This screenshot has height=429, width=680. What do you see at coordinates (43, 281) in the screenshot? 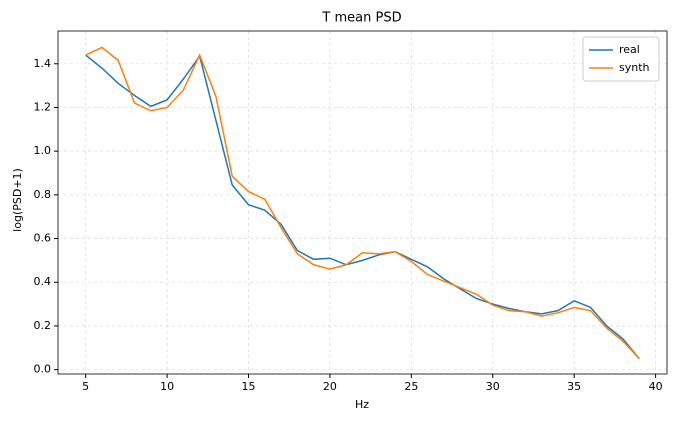
I see `y-tick-label: 0.4` at bounding box center [43, 281].